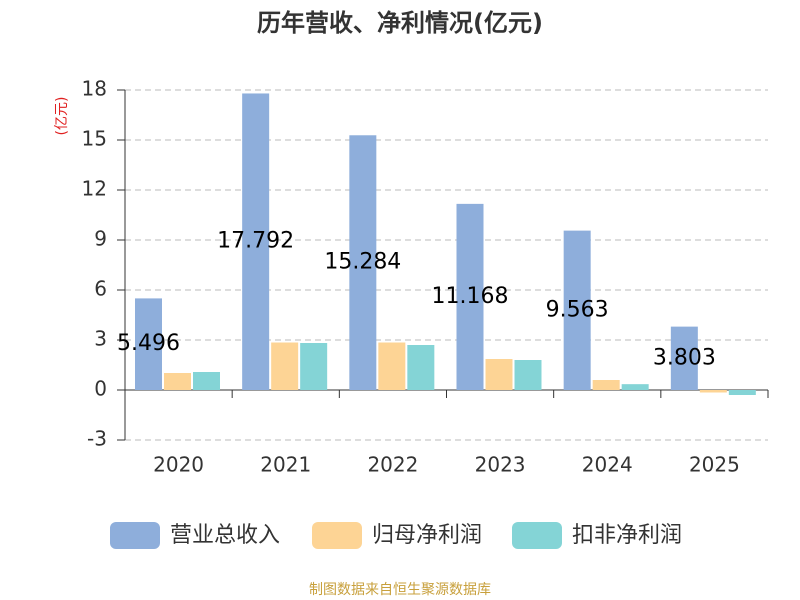  What do you see at coordinates (100, 289) in the screenshot?
I see `y-tick-label: 6` at bounding box center [100, 289].